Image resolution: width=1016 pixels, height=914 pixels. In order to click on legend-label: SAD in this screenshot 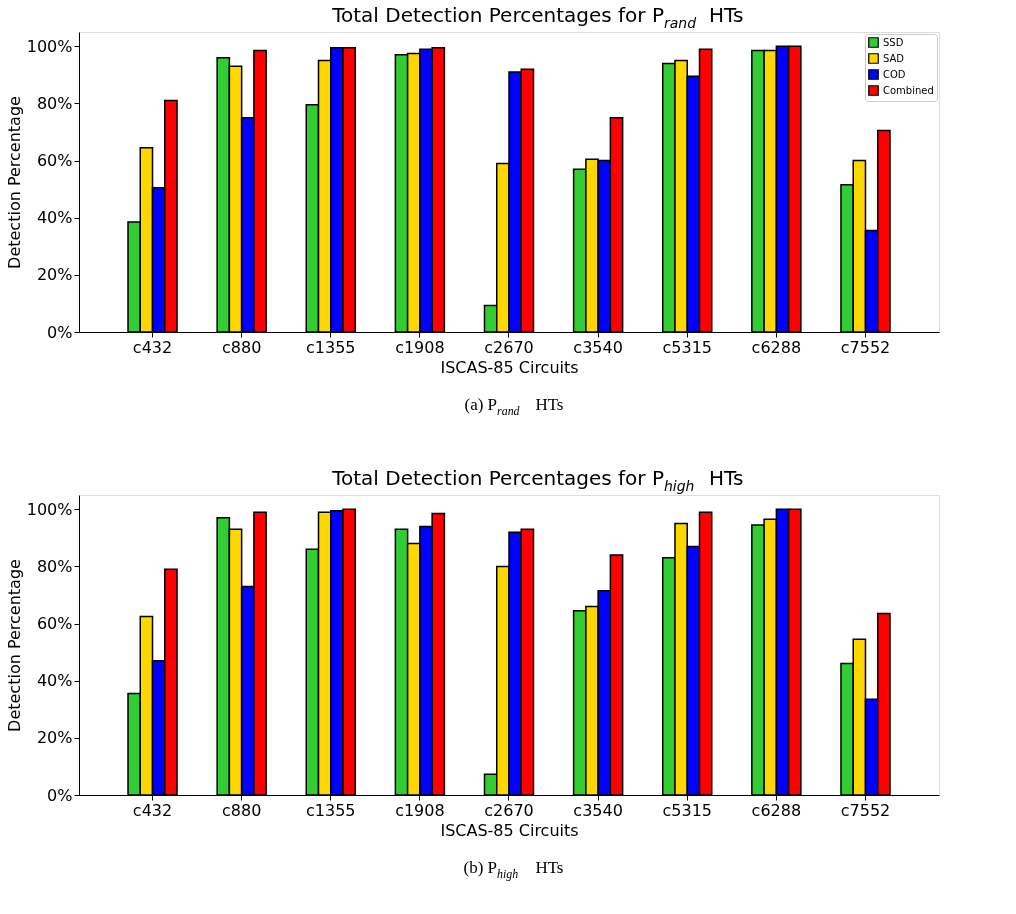, I will do `click(894, 58)`.